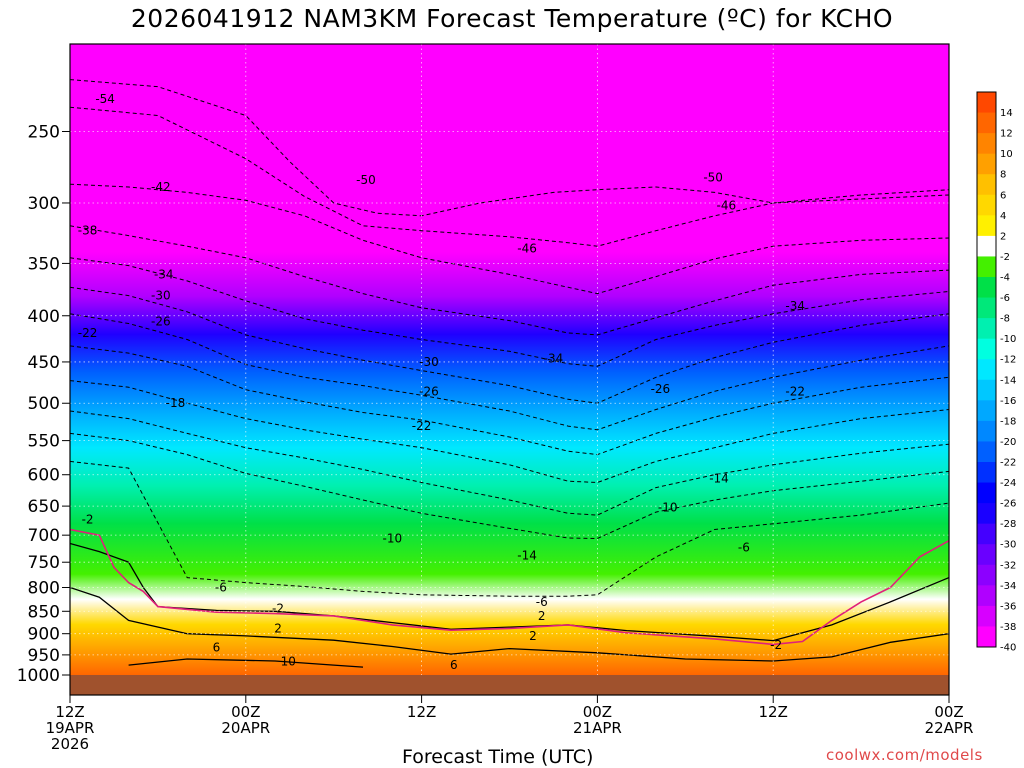  What do you see at coordinates (1008, 524) in the screenshot?
I see `colorbar-label-20: -28` at bounding box center [1008, 524].